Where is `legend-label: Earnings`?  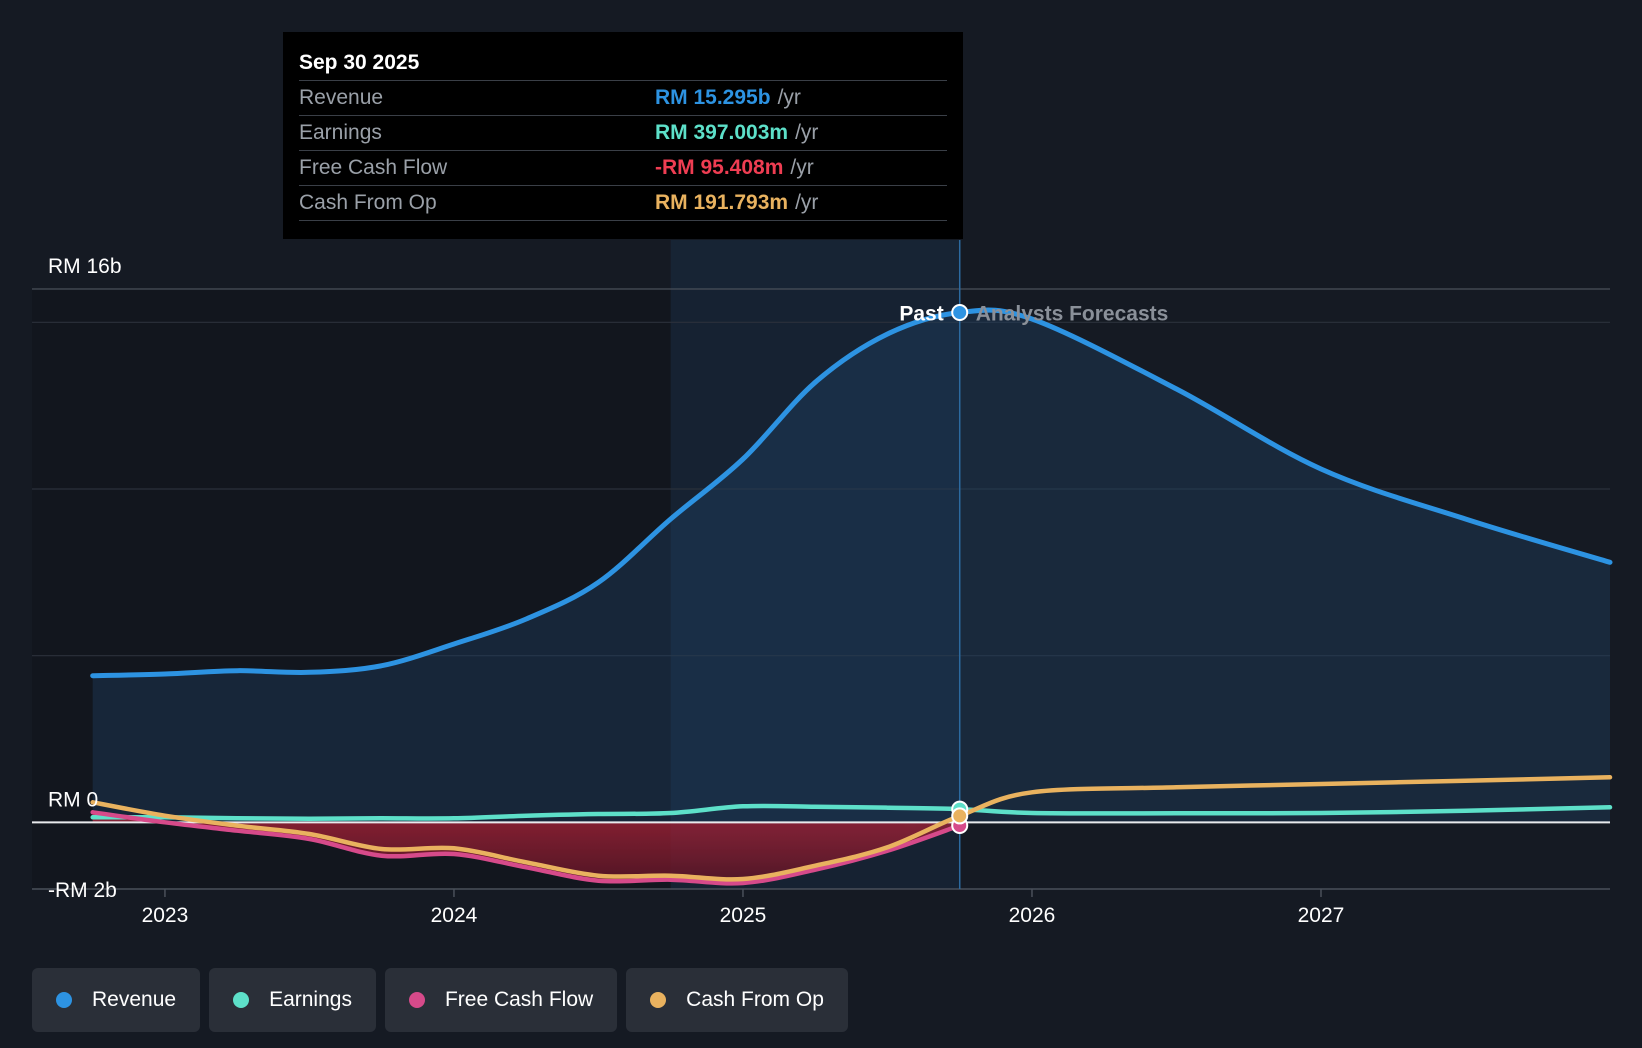 legend-label: Earnings is located at coordinates (310, 999).